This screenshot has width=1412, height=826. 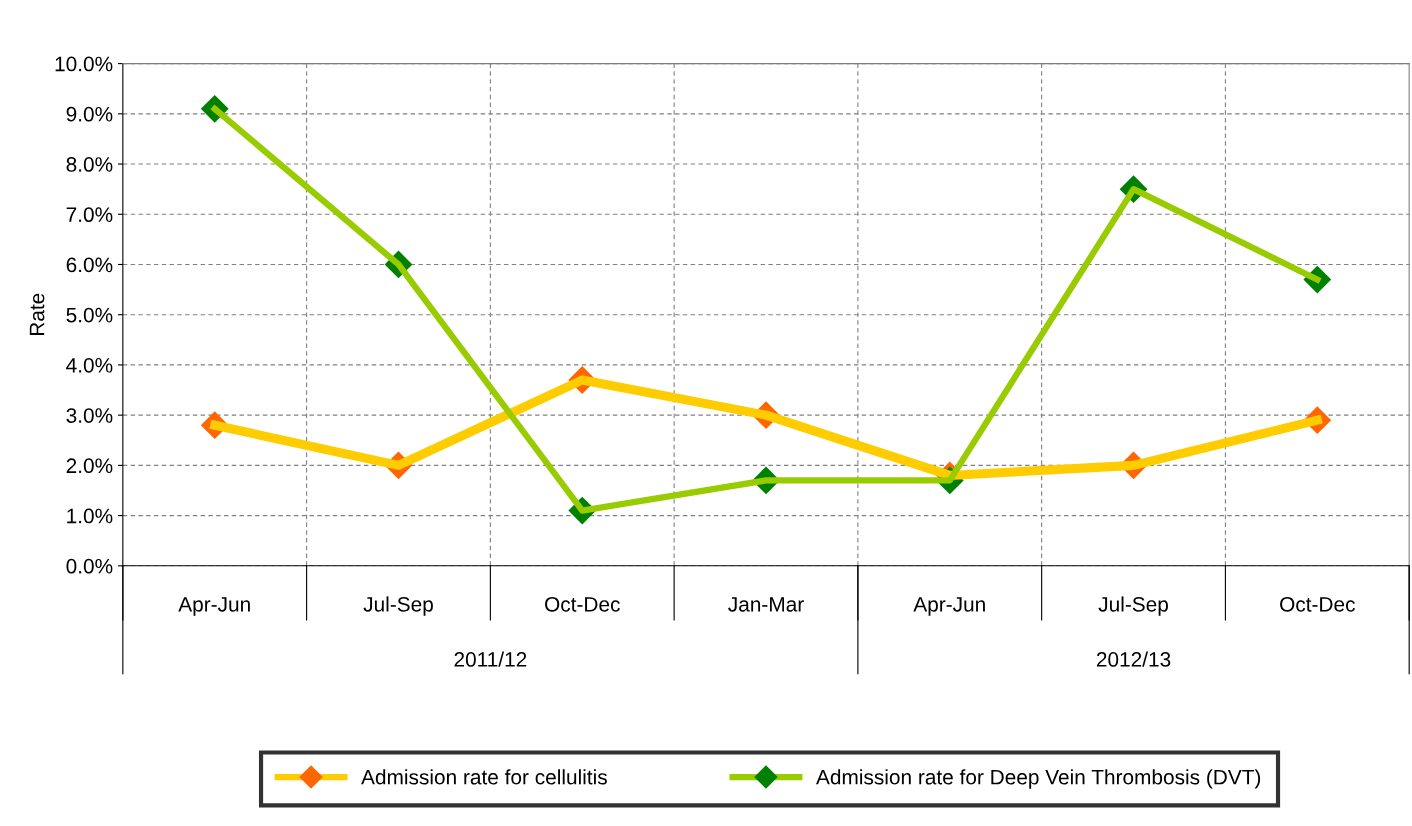 I want to click on y-tick-label: 5.0%, so click(x=89, y=315).